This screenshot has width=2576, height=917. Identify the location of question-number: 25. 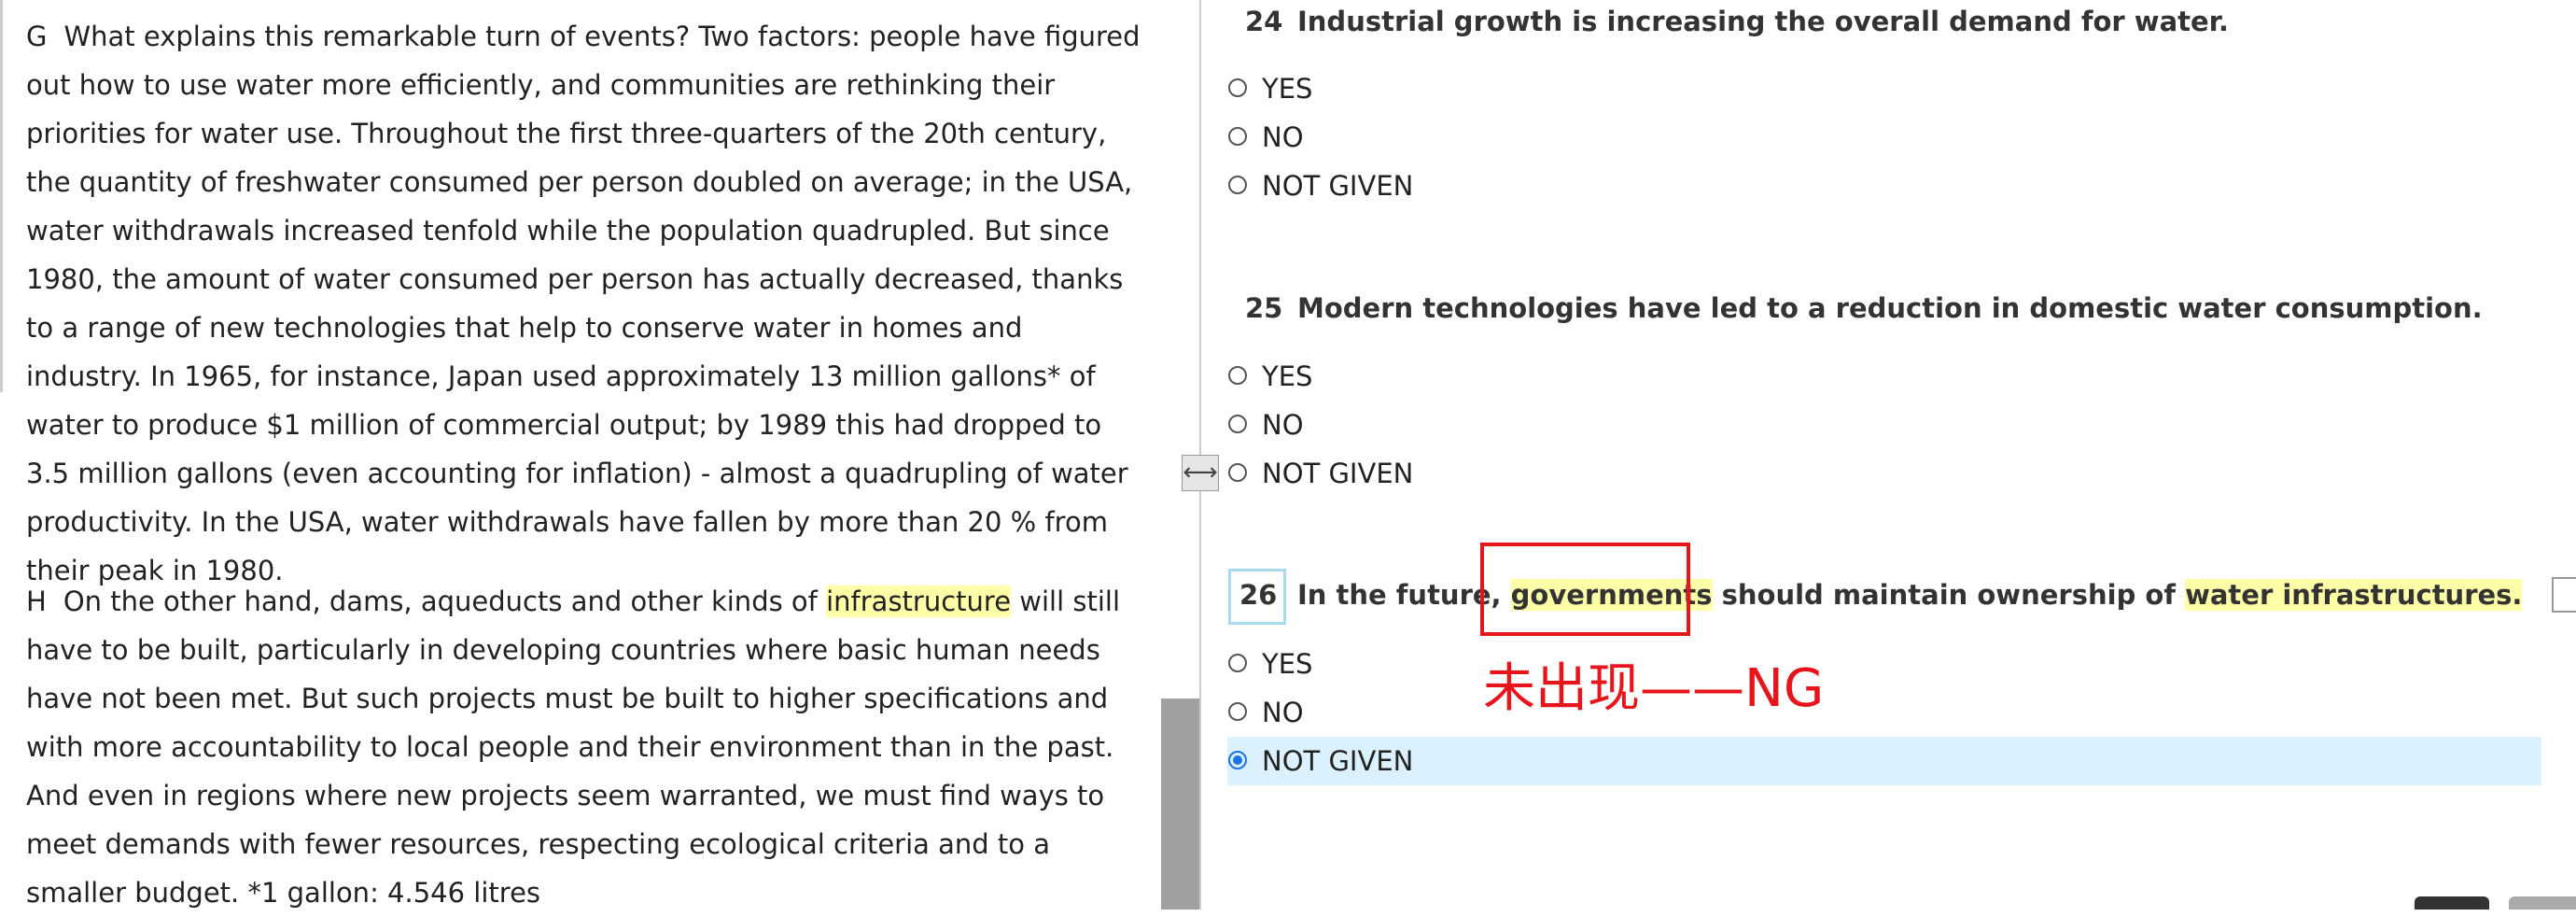
(1264, 308).